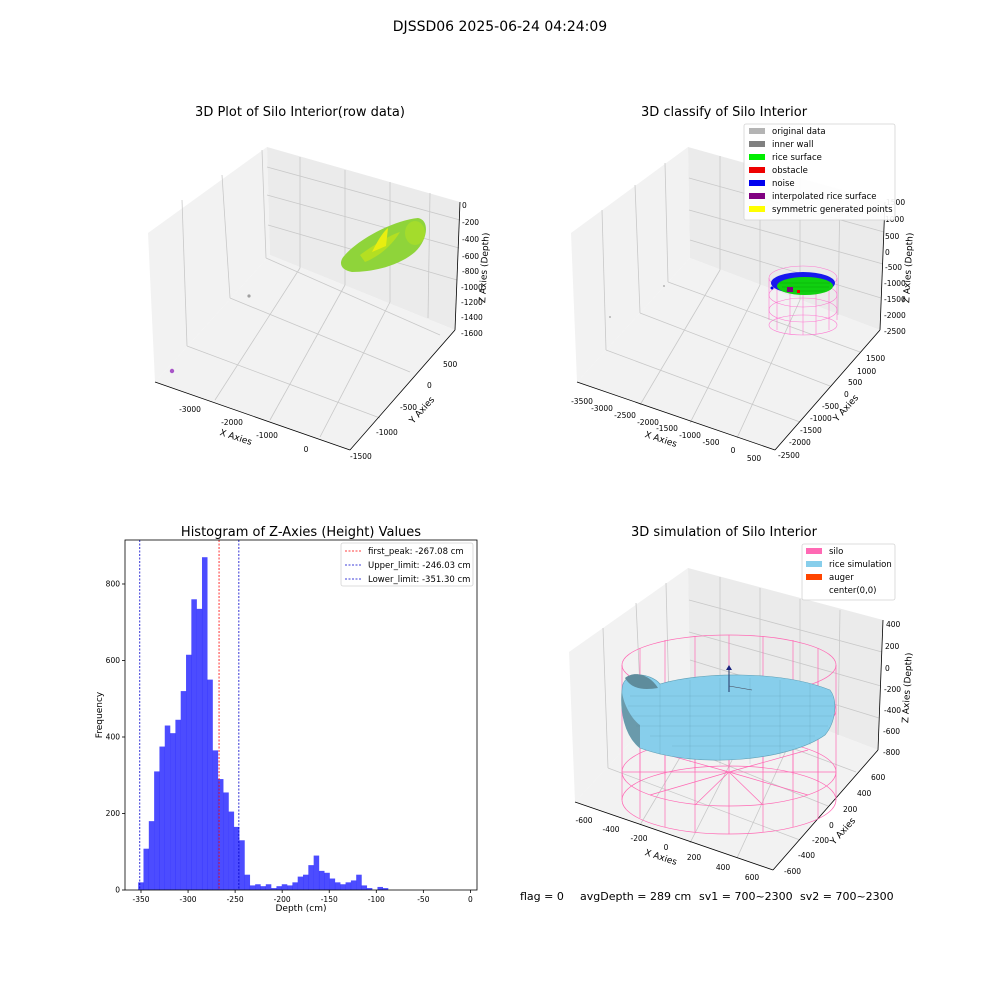 Image resolution: width=1000 pixels, height=1000 pixels. What do you see at coordinates (841, 578) in the screenshot?
I see `legend-label: auger` at bounding box center [841, 578].